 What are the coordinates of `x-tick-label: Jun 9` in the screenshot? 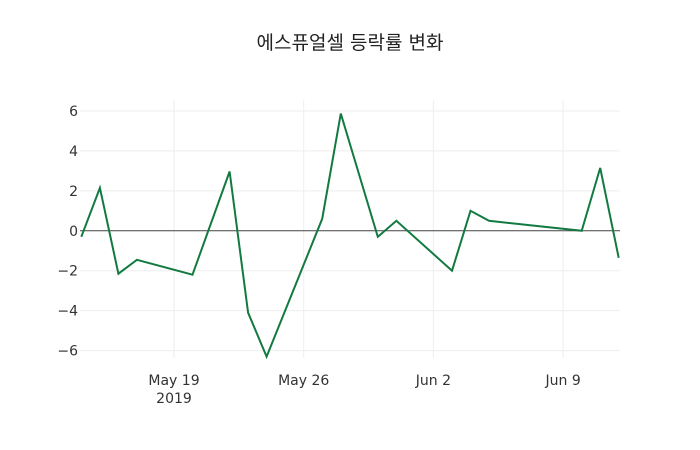 It's located at (563, 381).